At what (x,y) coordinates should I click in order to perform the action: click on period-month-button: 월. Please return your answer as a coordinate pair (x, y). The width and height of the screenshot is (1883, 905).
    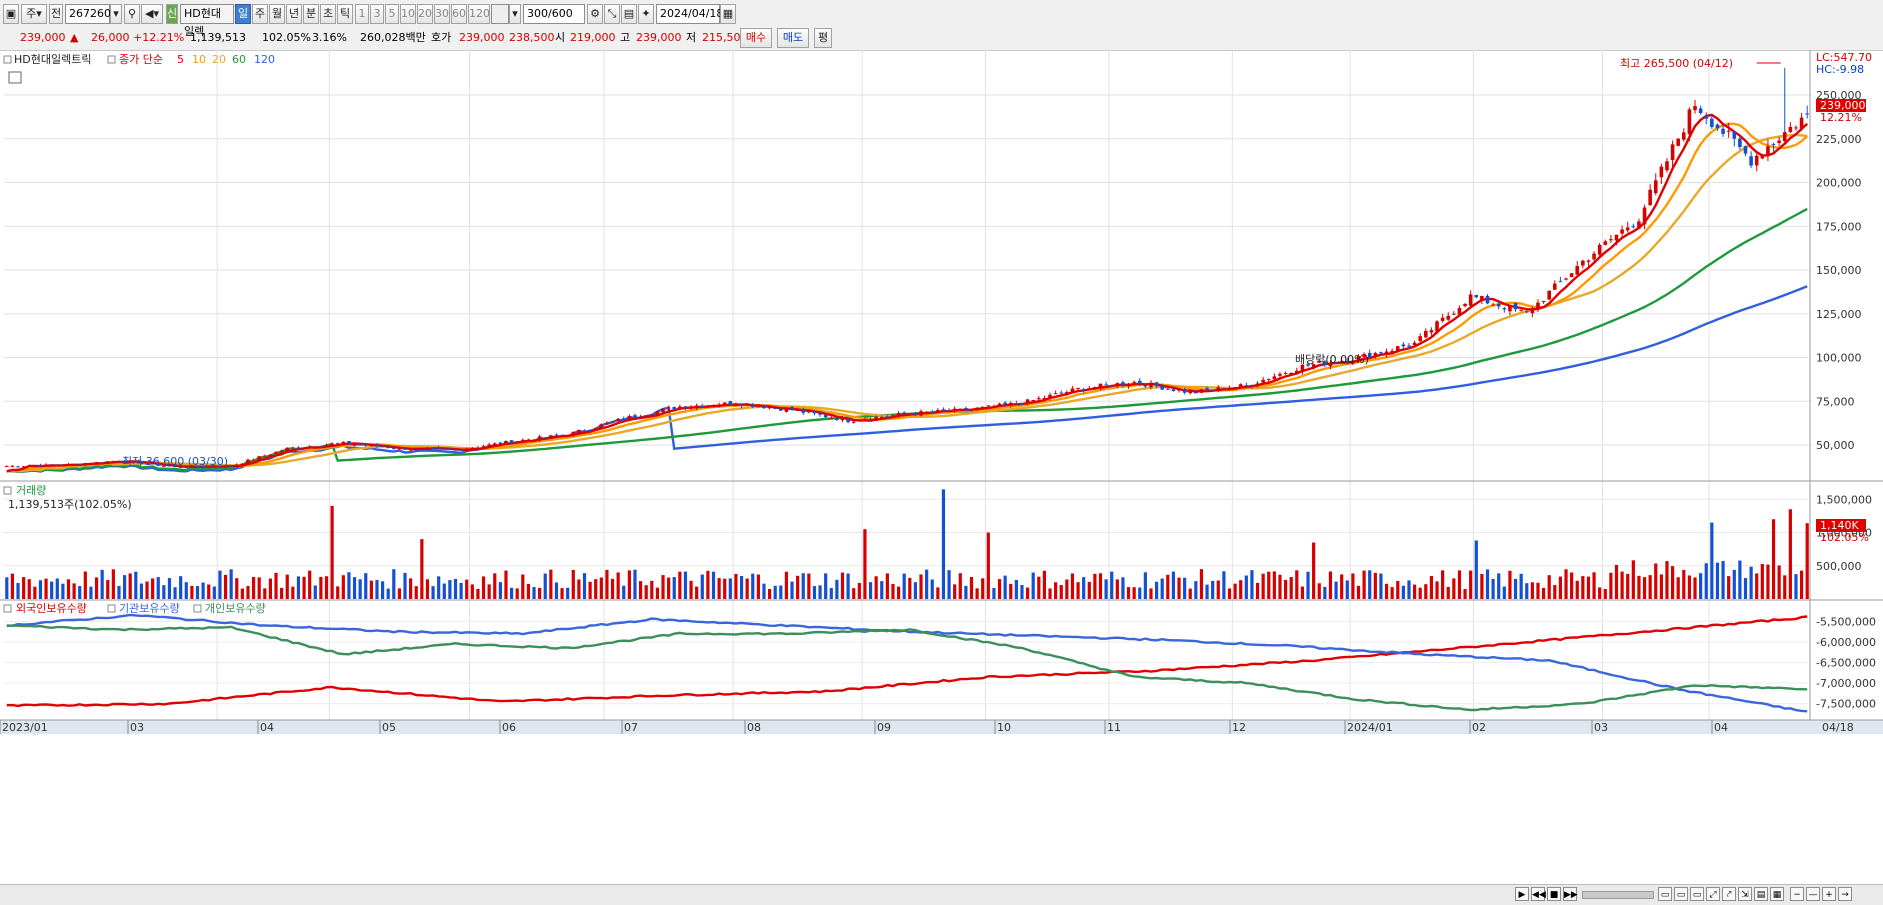
    Looking at the image, I should click on (277, 14).